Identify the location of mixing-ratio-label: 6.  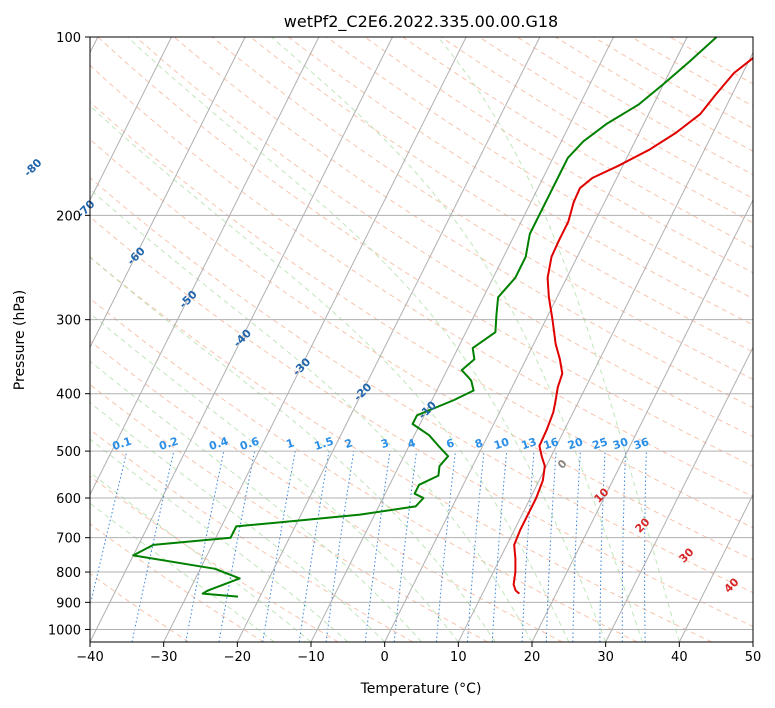
(451, 443).